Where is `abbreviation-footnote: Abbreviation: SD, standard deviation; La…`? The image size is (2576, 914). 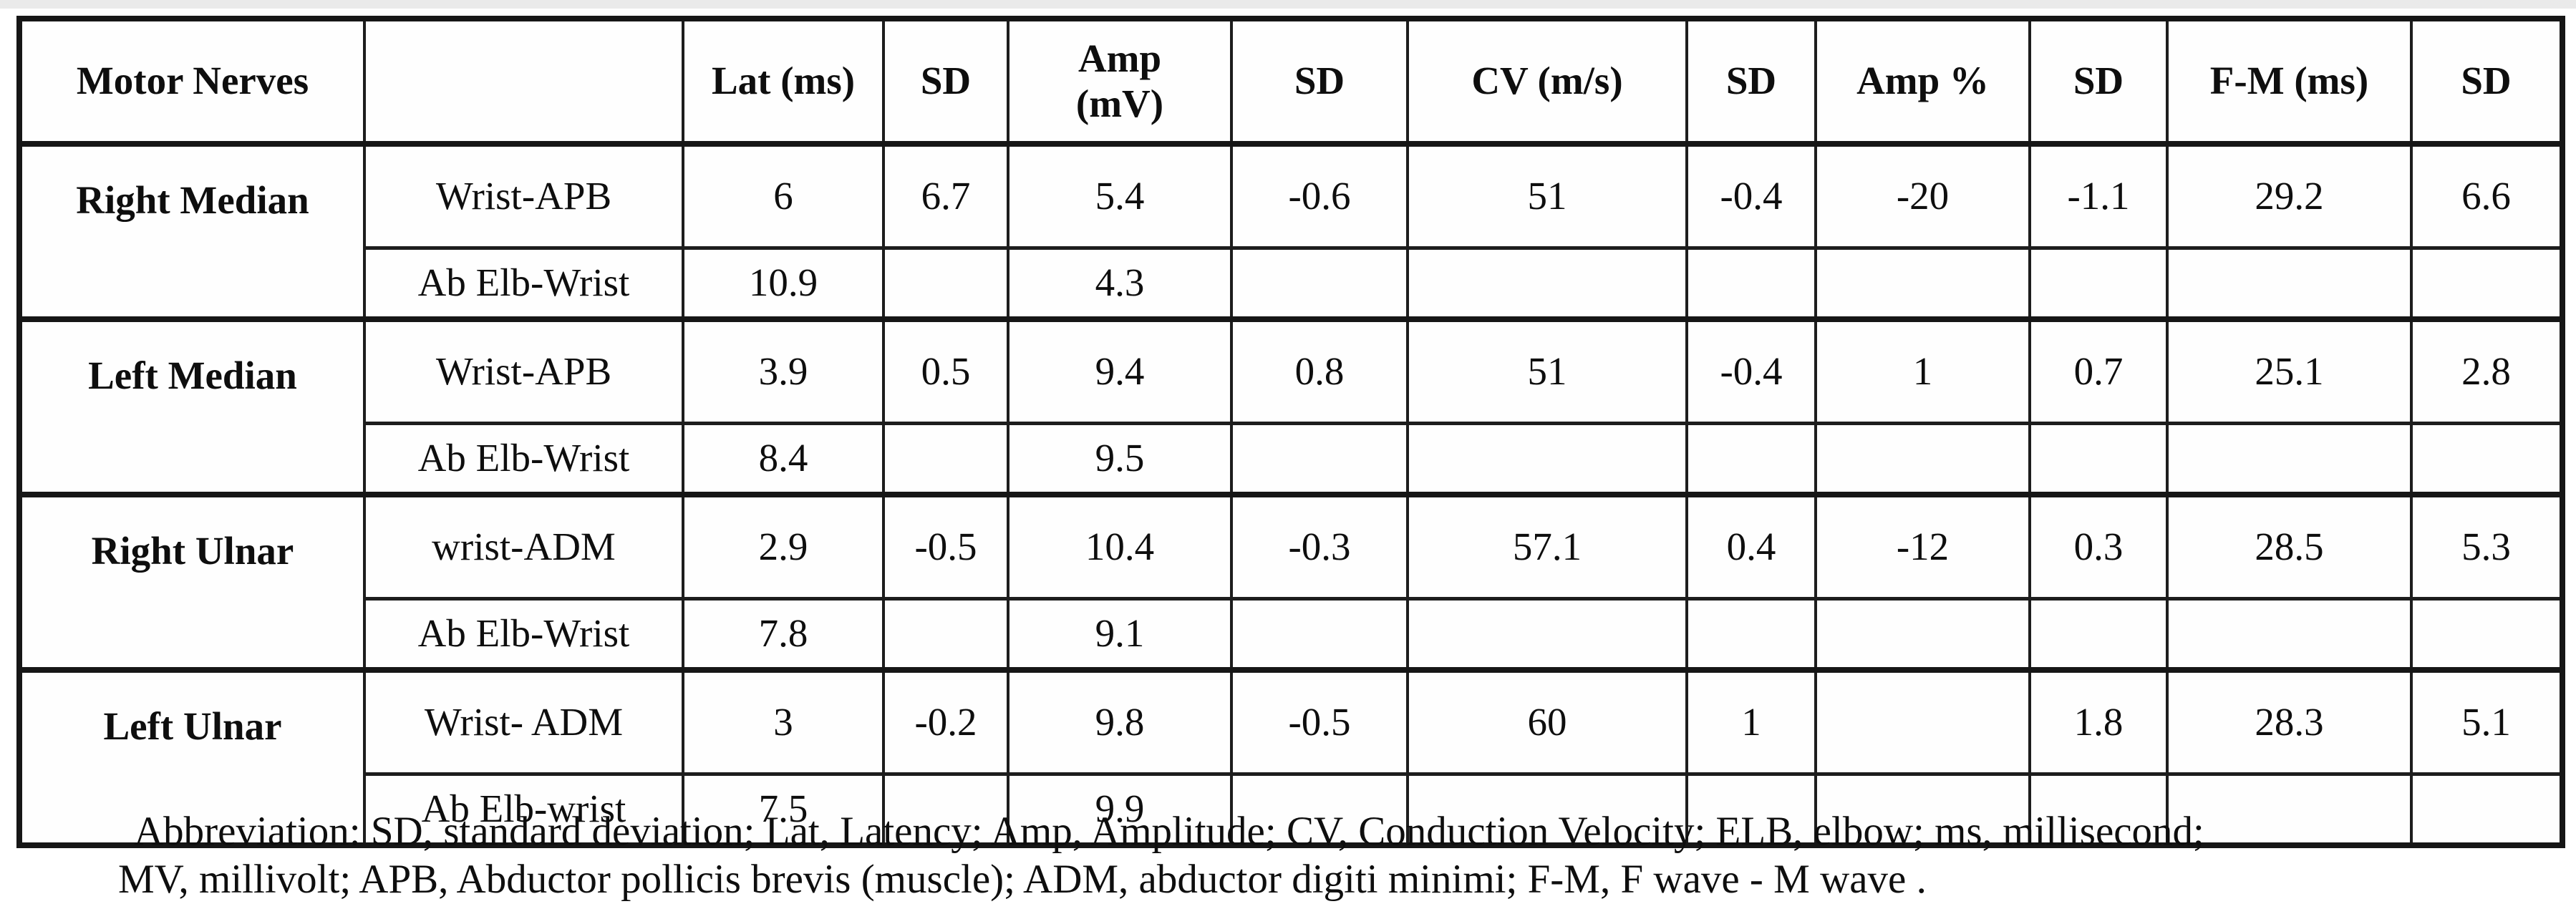 abbreviation-footnote: Abbreviation: SD, standard deviation; La… is located at coordinates (1328, 855).